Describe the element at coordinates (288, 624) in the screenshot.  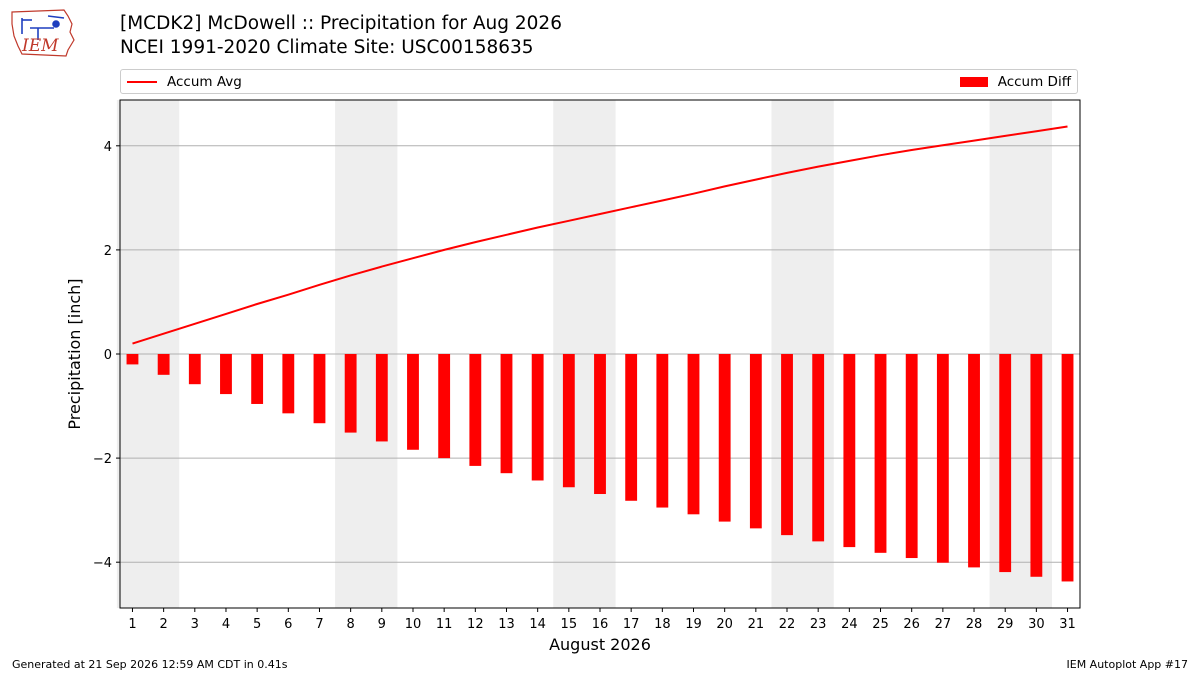
I see `x-tick-label: 6` at that location.